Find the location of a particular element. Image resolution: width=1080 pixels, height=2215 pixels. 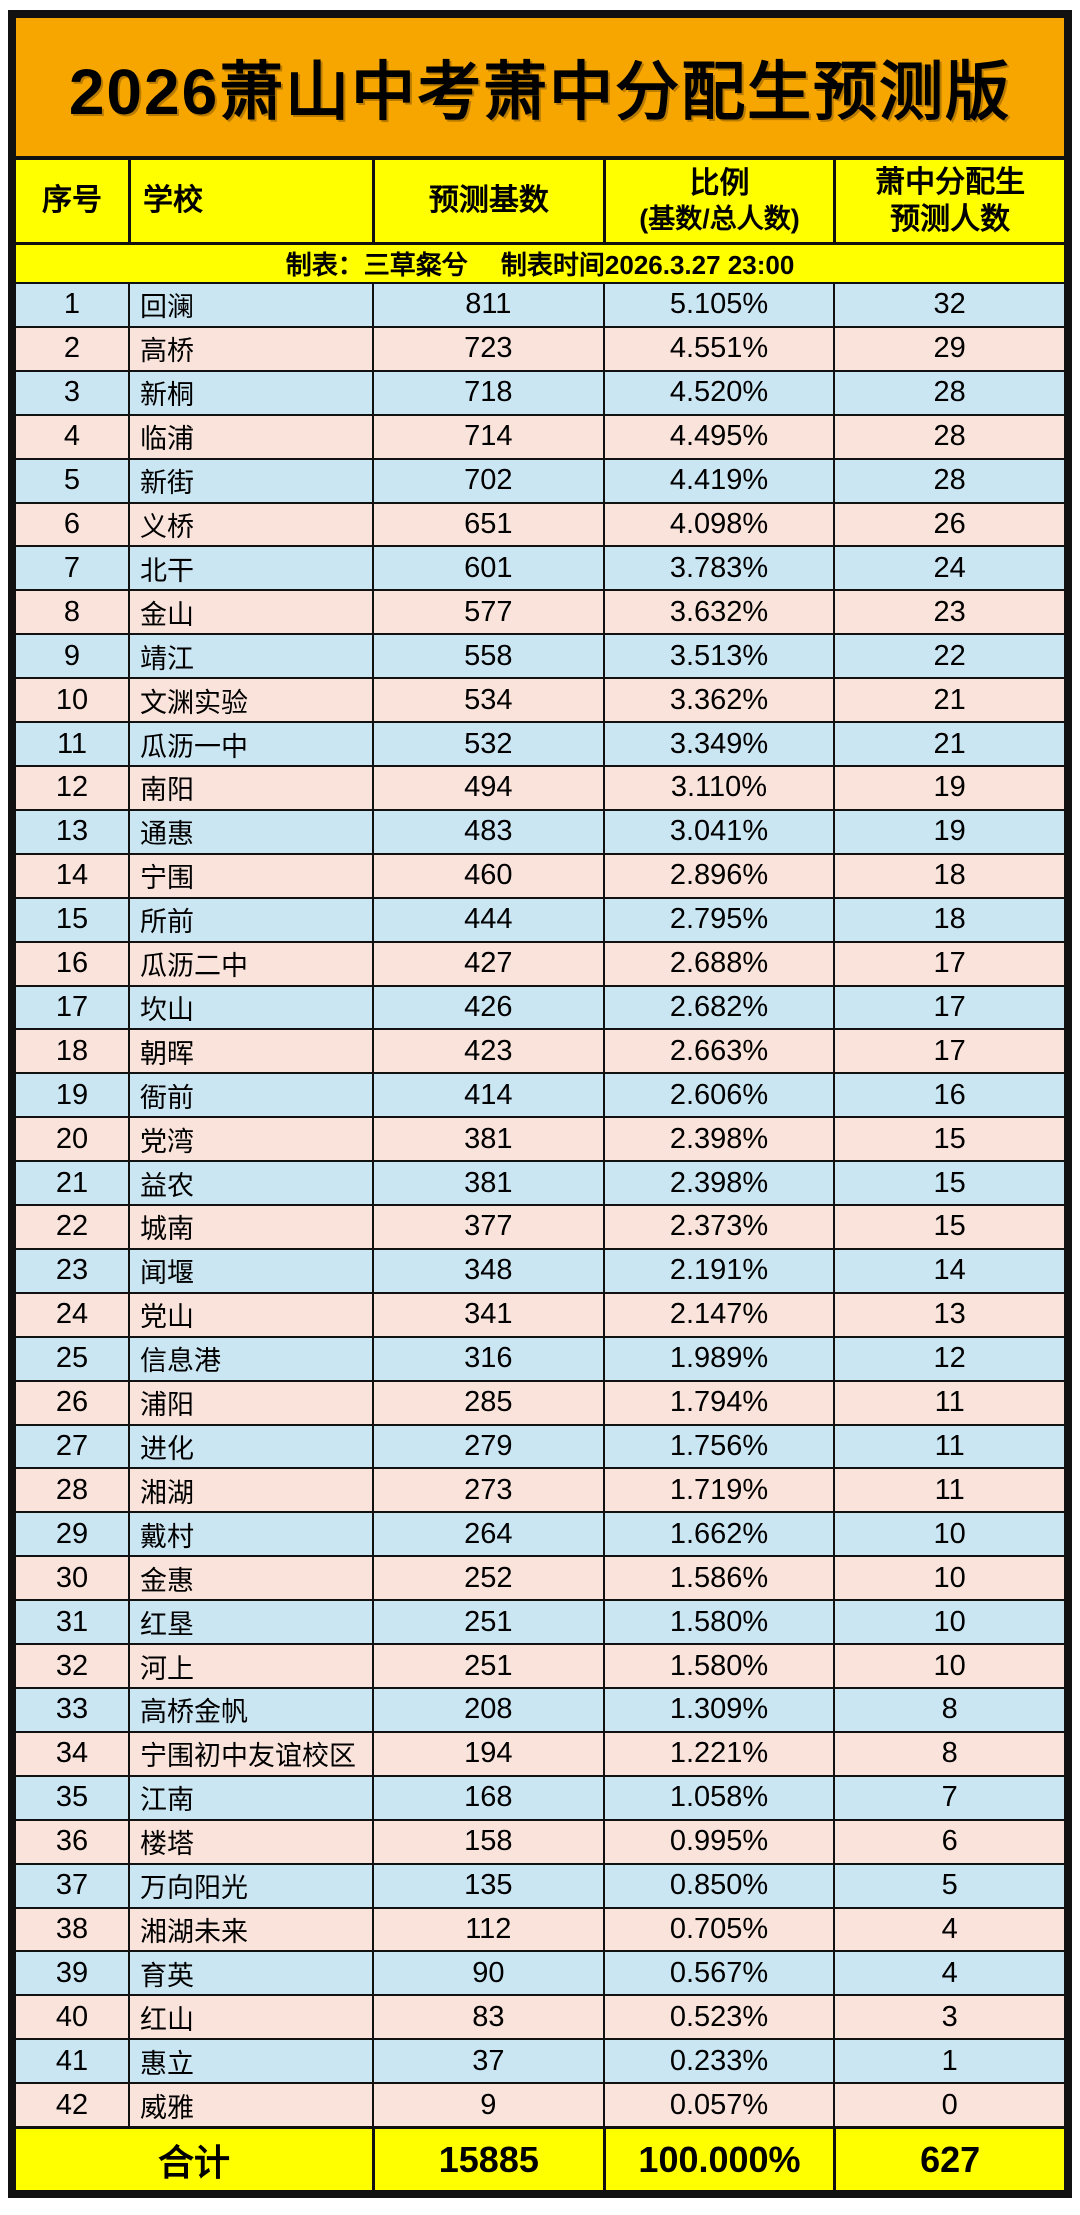

ratio-cell: 3.349% is located at coordinates (718, 744).